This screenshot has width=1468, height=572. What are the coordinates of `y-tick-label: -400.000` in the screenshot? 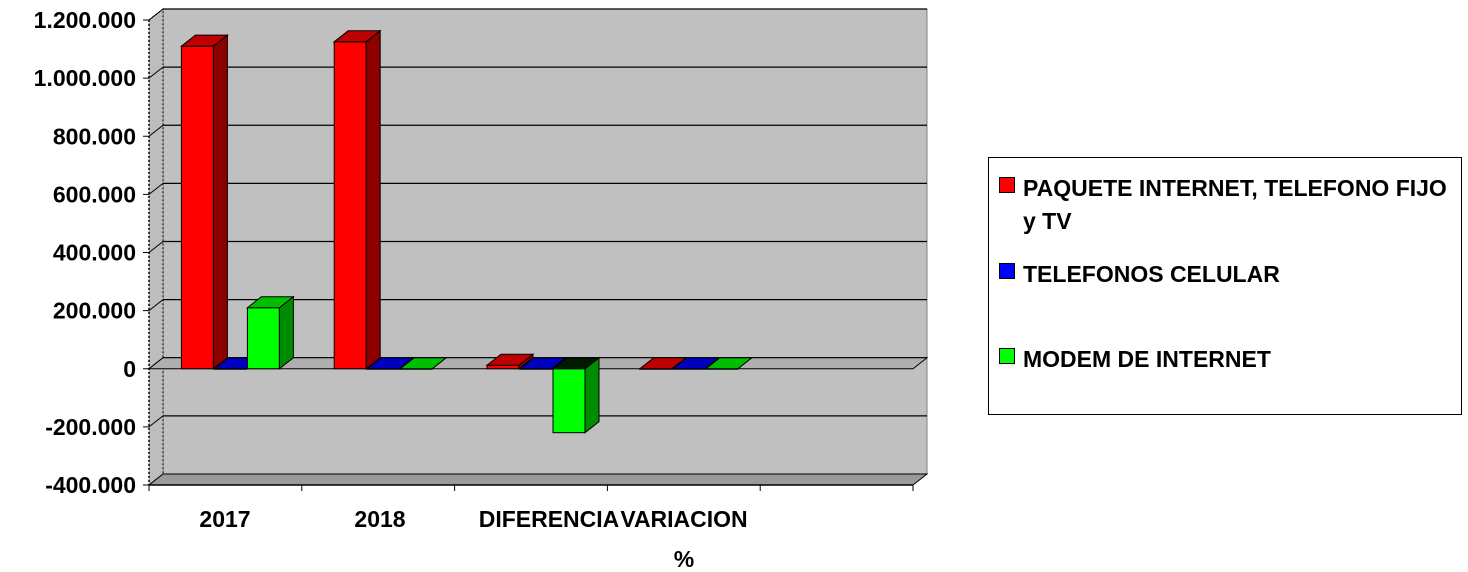 It's located at (90, 485).